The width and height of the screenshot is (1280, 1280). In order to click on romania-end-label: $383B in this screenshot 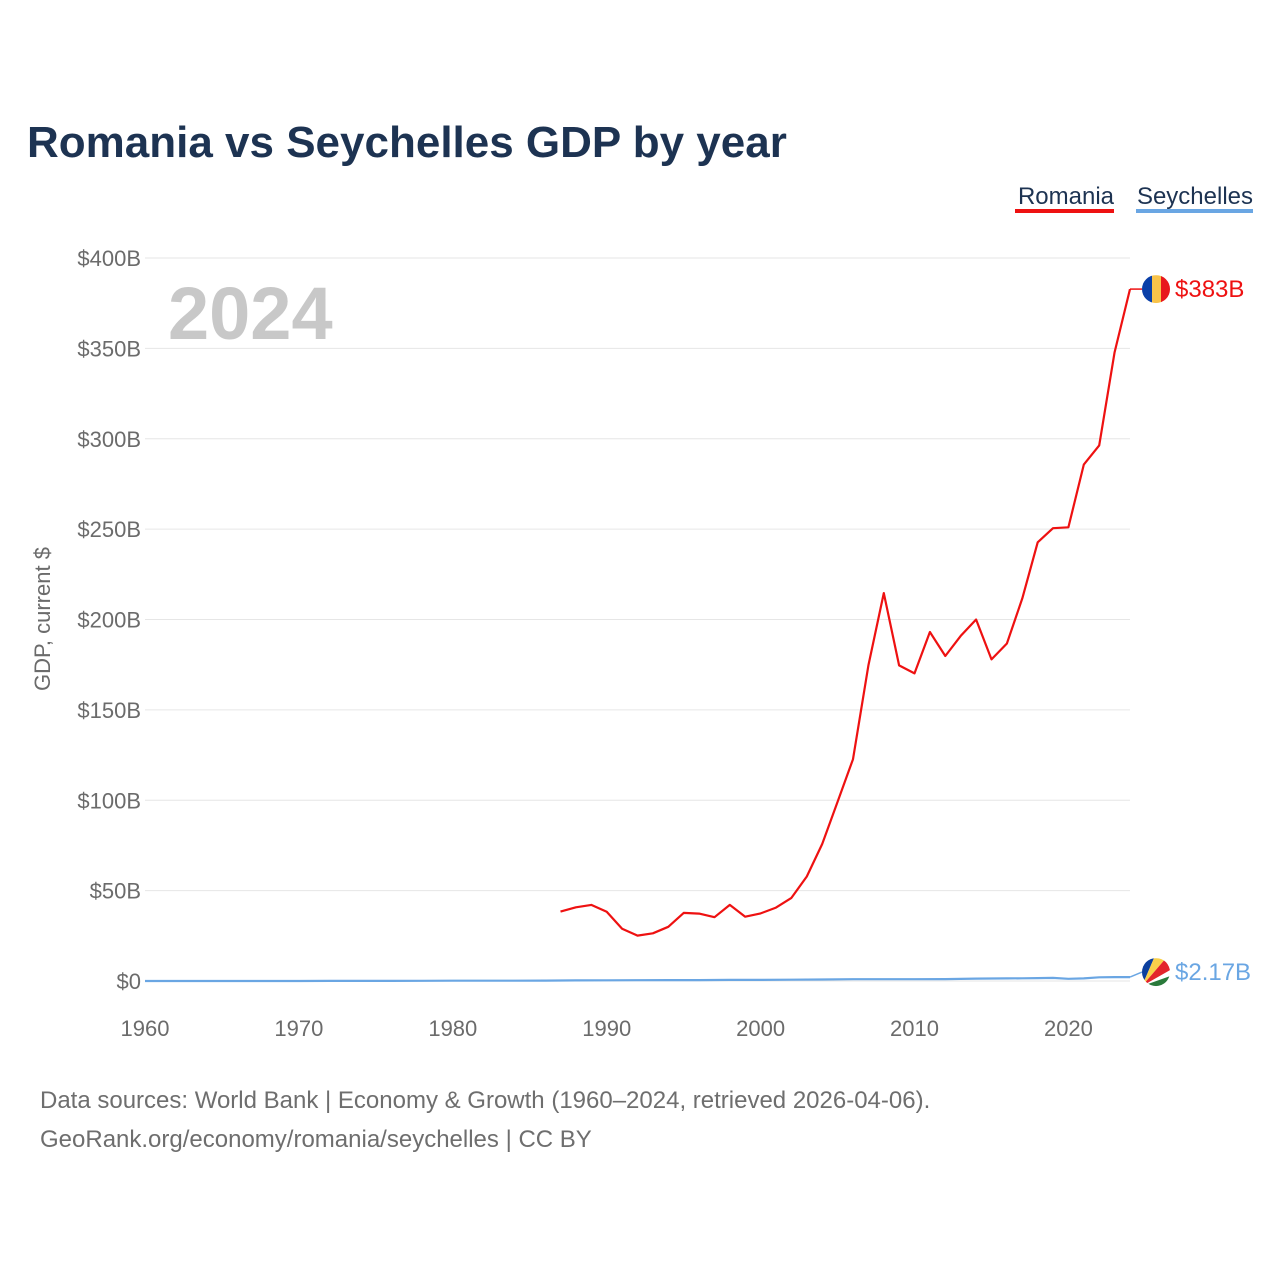, I will do `click(1209, 289)`.